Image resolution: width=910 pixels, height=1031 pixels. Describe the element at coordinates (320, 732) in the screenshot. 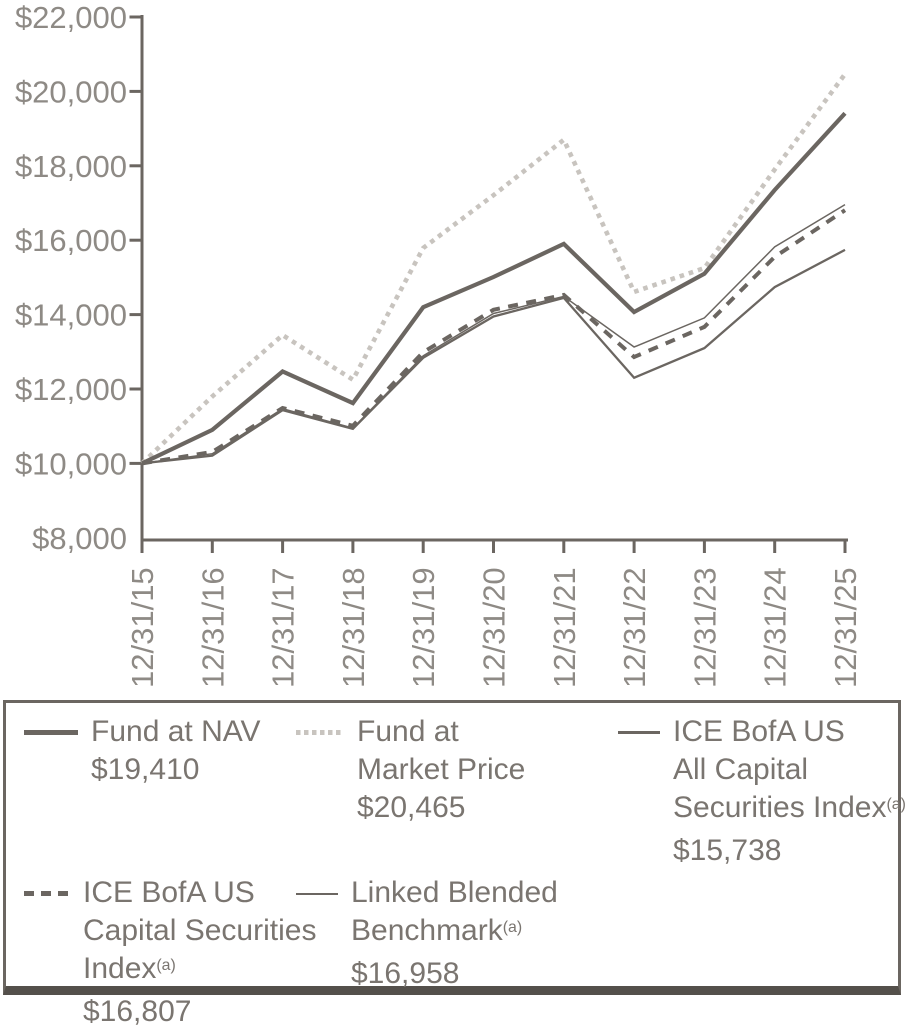

I see `legend-swatch-dotted-icon` at that location.